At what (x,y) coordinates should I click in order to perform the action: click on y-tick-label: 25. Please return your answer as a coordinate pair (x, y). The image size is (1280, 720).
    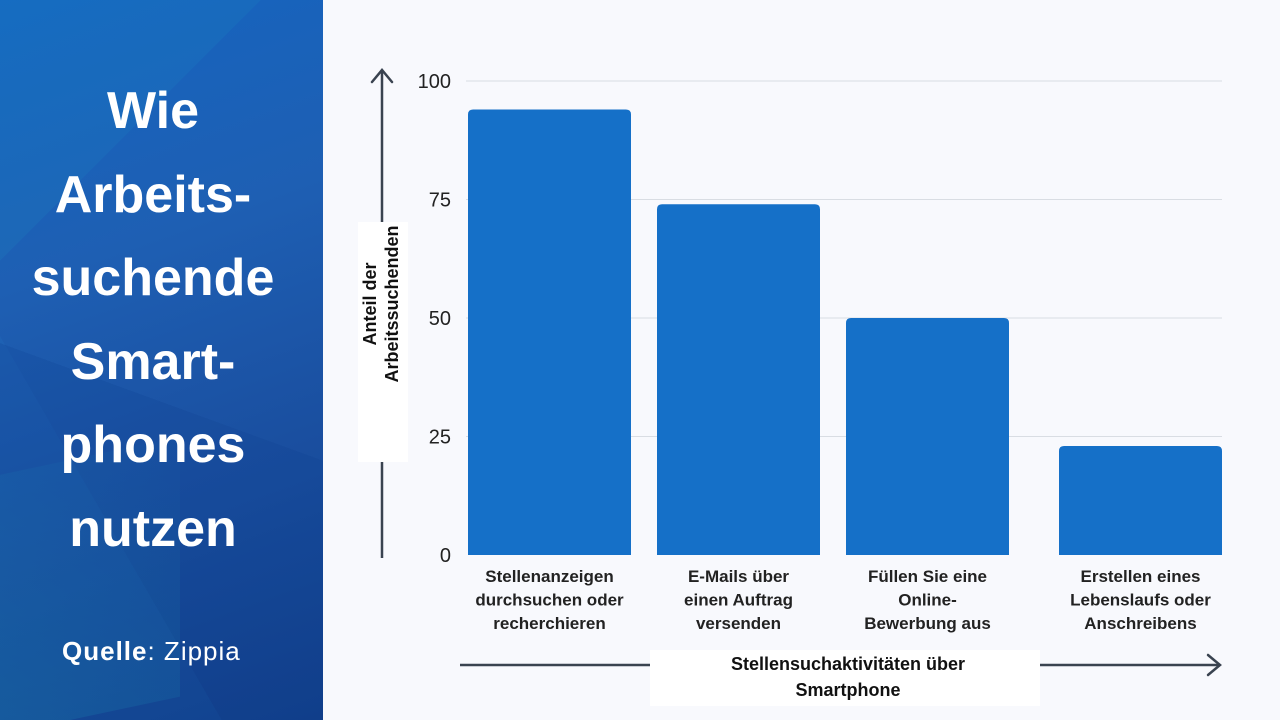
    Looking at the image, I should click on (440, 438).